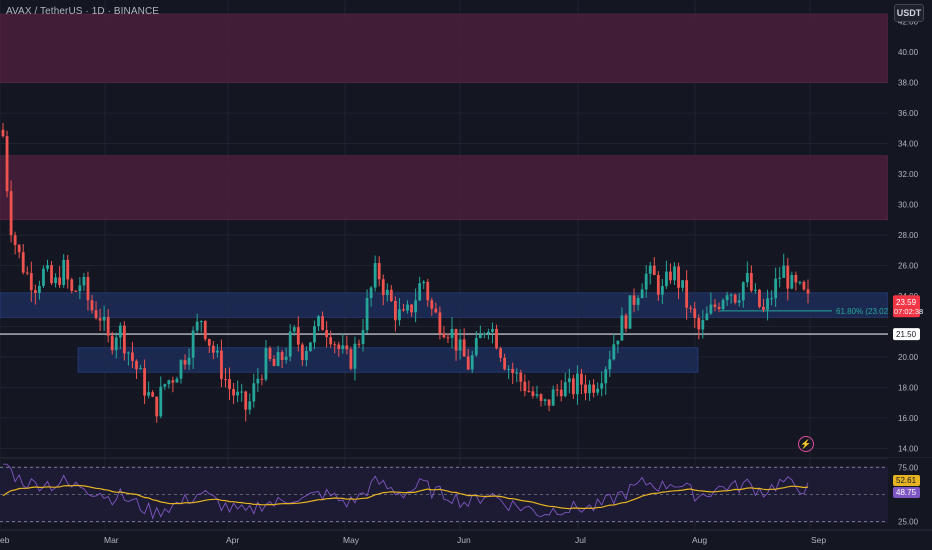 The image size is (932, 550). What do you see at coordinates (444, 188) in the screenshot?
I see `zone-resistance` at bounding box center [444, 188].